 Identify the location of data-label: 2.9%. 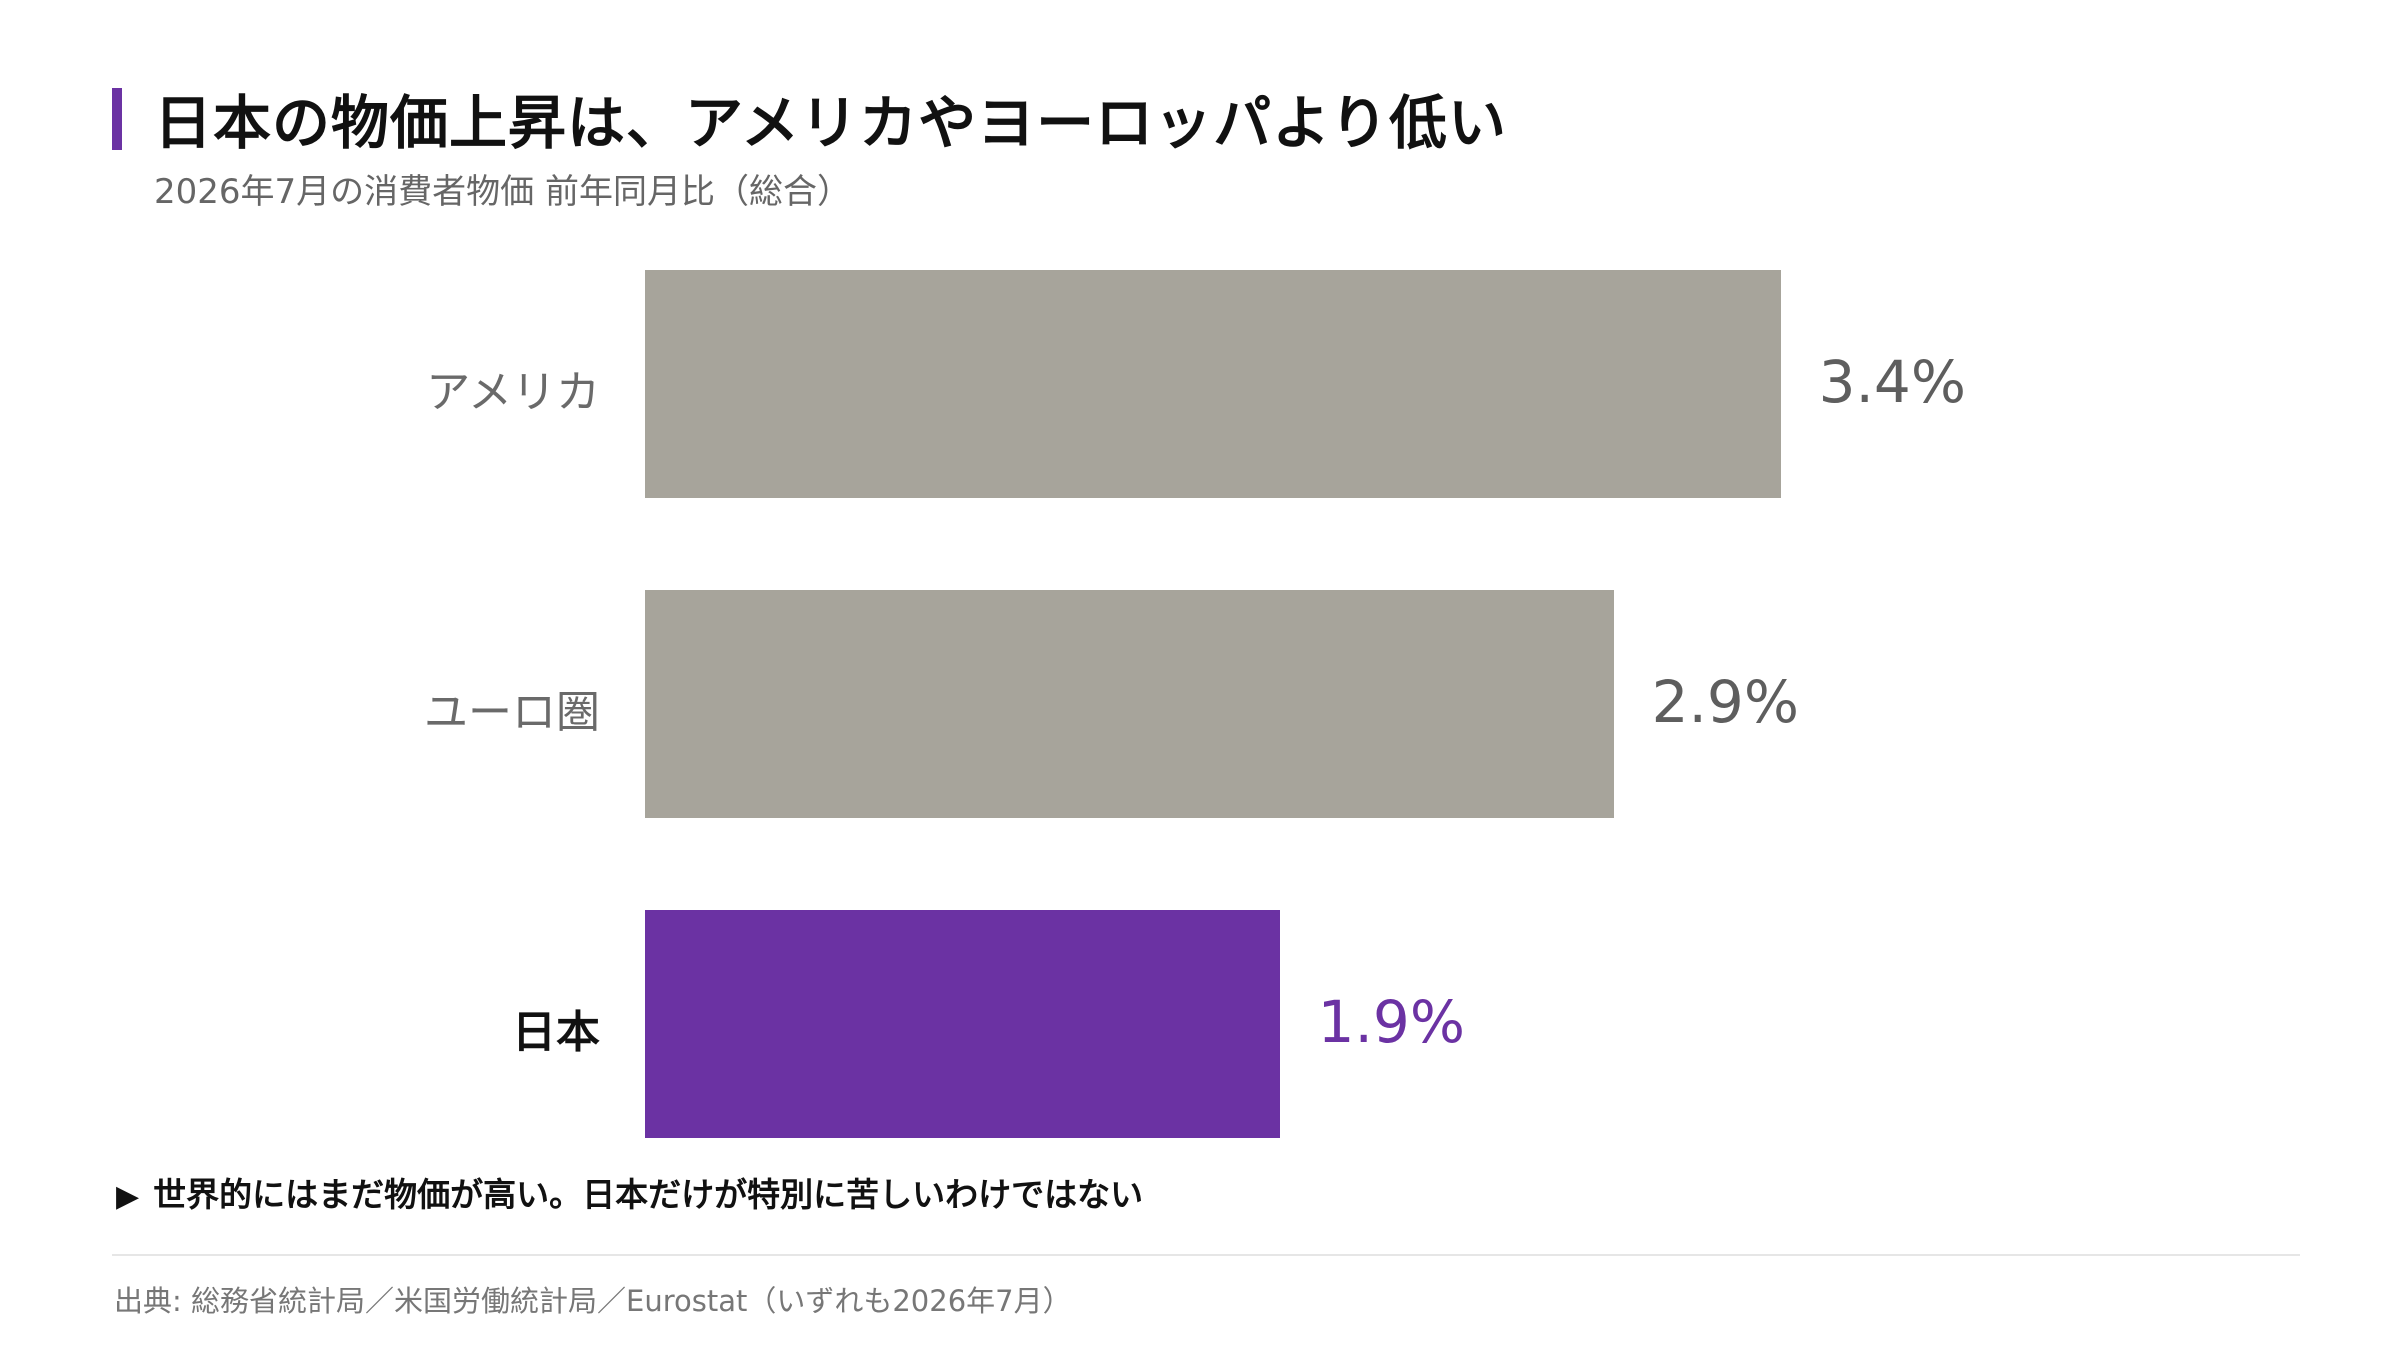
(1725, 702).